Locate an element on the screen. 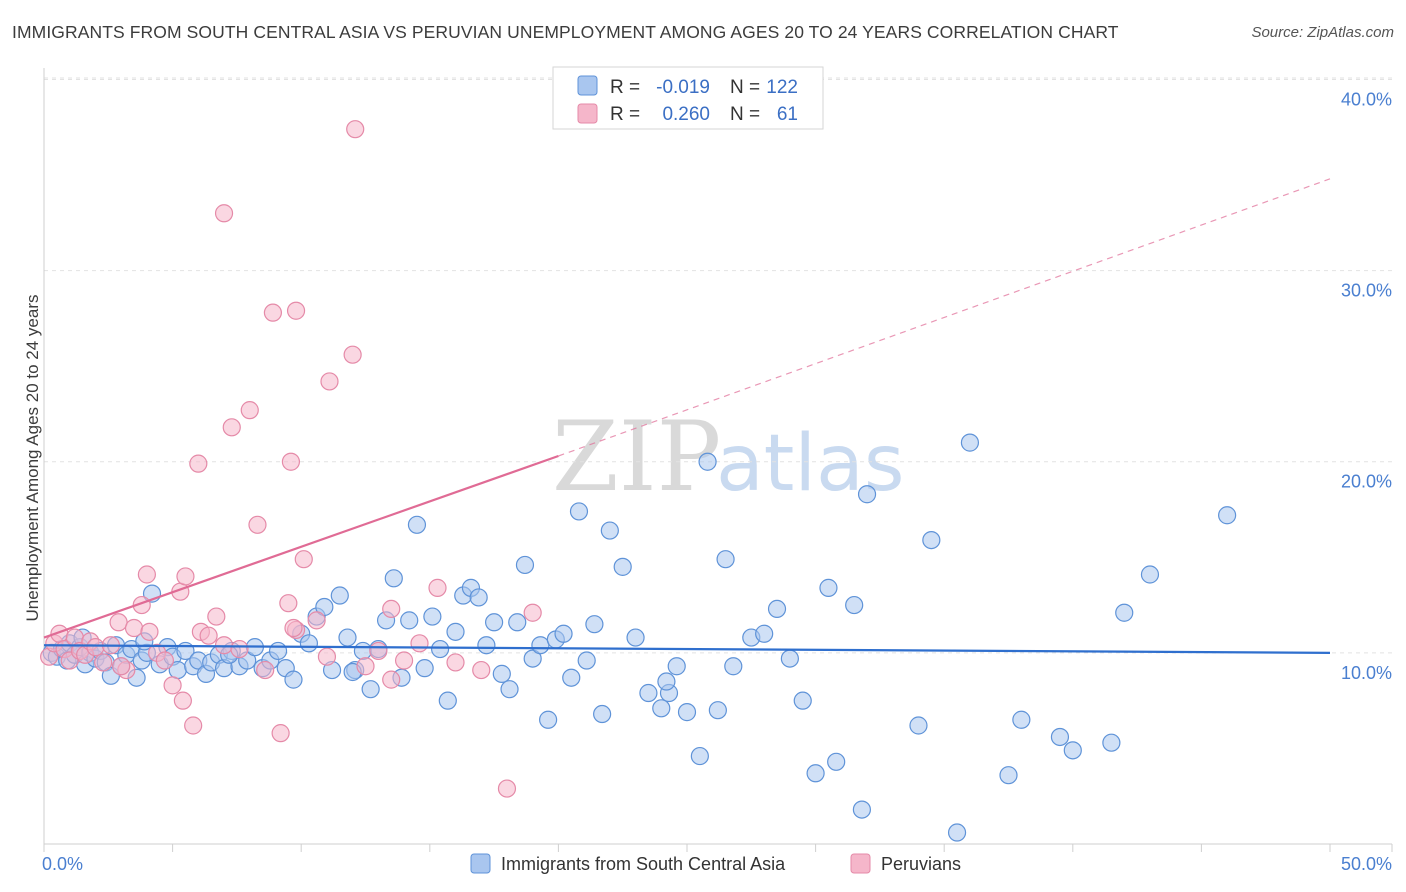 The image size is (1406, 892). x-tick-label-min: 0.0% is located at coordinates (62, 864).